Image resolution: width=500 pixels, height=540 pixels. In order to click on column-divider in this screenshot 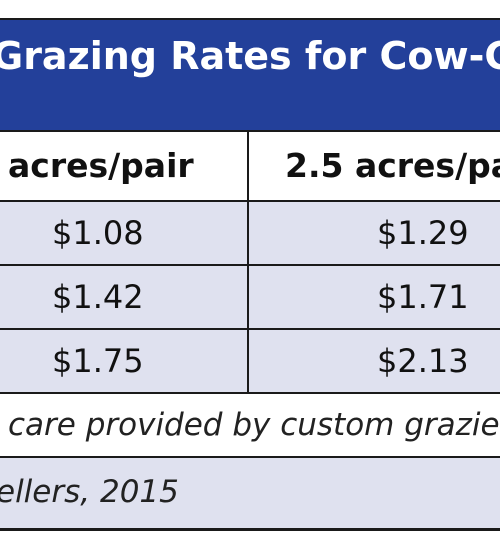, I will do `click(248, 263)`.